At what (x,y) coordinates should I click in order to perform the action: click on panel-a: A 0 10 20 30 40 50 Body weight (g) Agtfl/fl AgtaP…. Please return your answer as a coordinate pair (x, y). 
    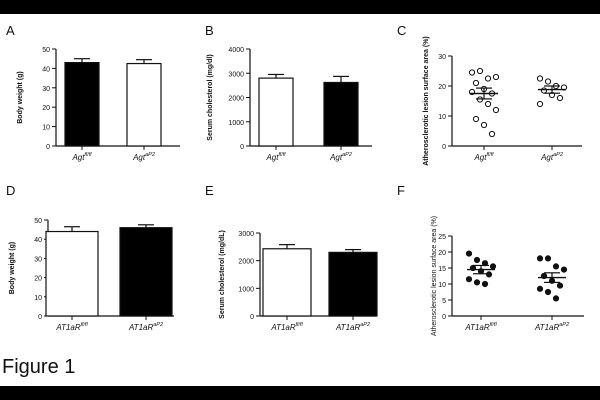
    Looking at the image, I should click on (93, 92).